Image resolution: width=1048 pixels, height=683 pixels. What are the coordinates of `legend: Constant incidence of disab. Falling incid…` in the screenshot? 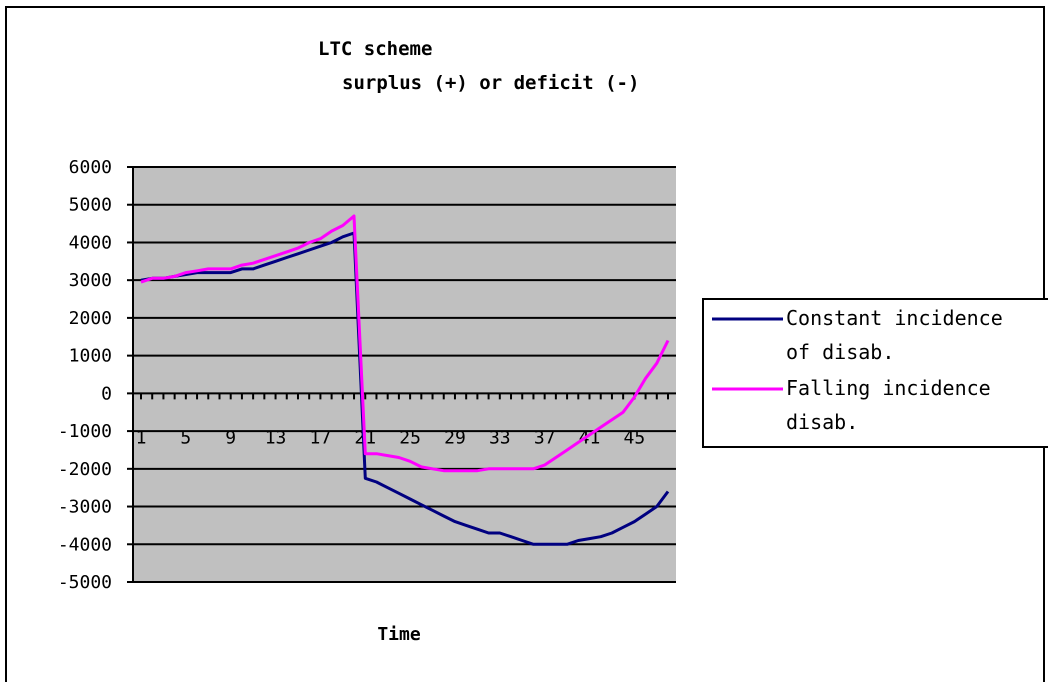 It's located at (875, 373).